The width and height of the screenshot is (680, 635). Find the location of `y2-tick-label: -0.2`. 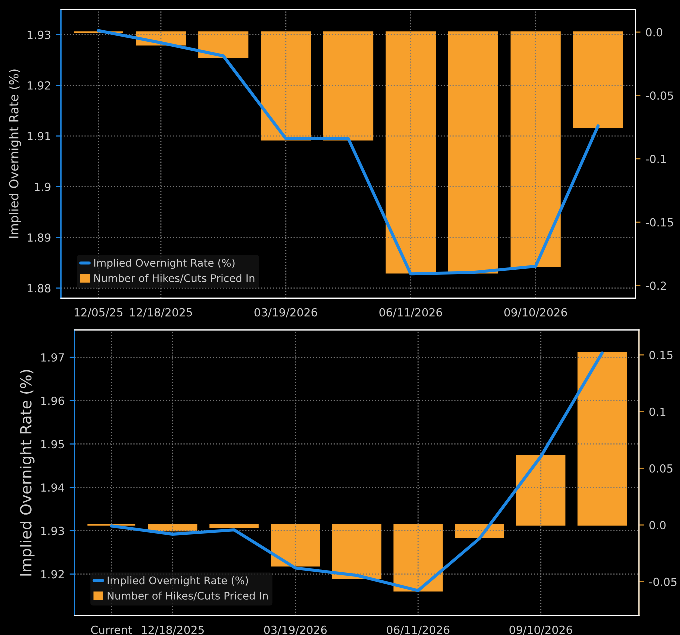

y2-tick-label: -0.2 is located at coordinates (656, 286).